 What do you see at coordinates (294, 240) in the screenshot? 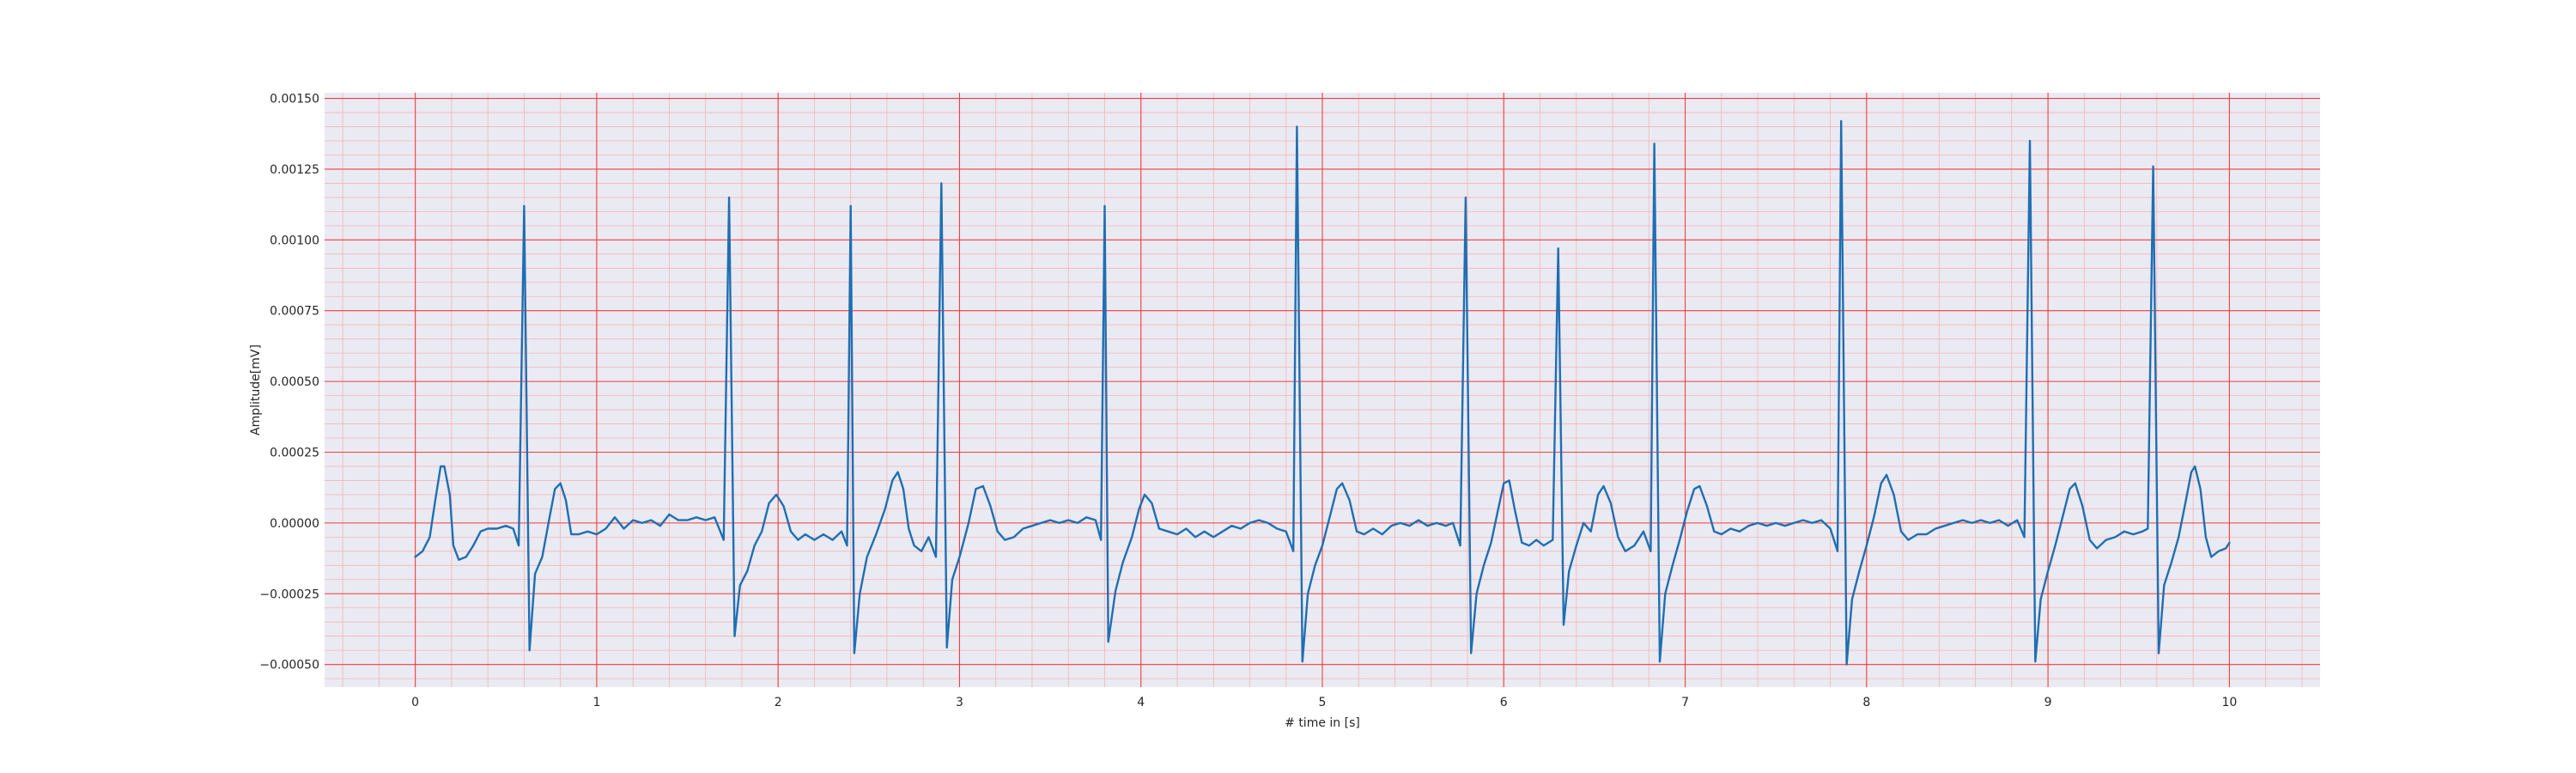
I see `y-tick-label: 0.00100` at bounding box center [294, 240].